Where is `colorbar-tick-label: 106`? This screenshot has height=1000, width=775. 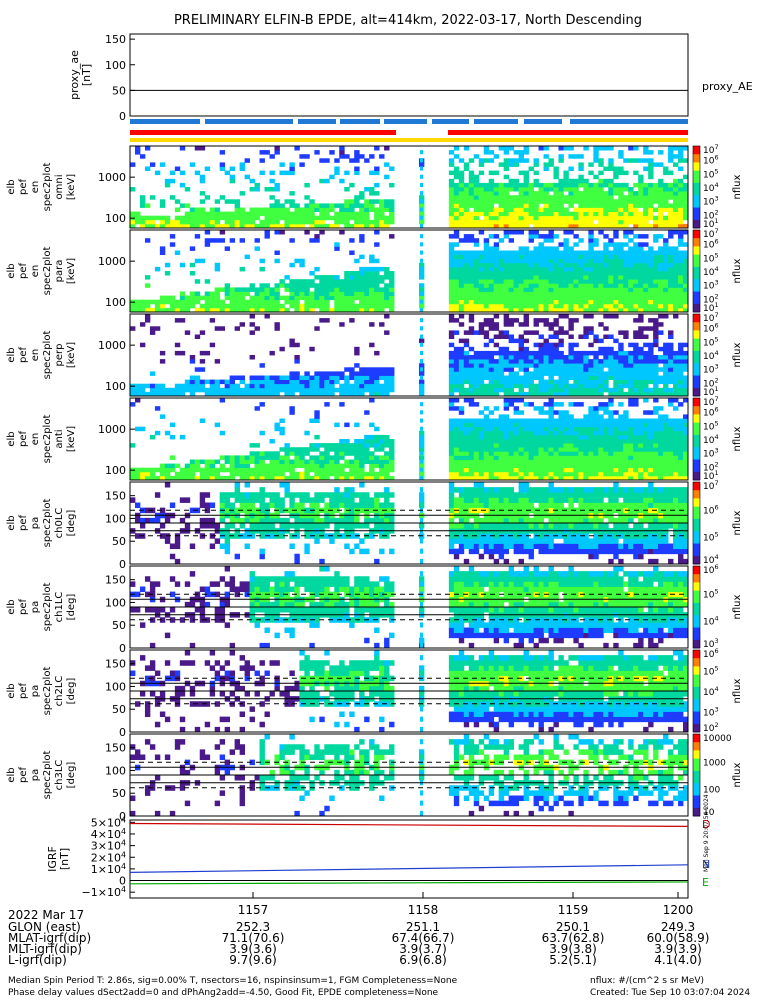
colorbar-tick-label: 106 is located at coordinates (711, 244).